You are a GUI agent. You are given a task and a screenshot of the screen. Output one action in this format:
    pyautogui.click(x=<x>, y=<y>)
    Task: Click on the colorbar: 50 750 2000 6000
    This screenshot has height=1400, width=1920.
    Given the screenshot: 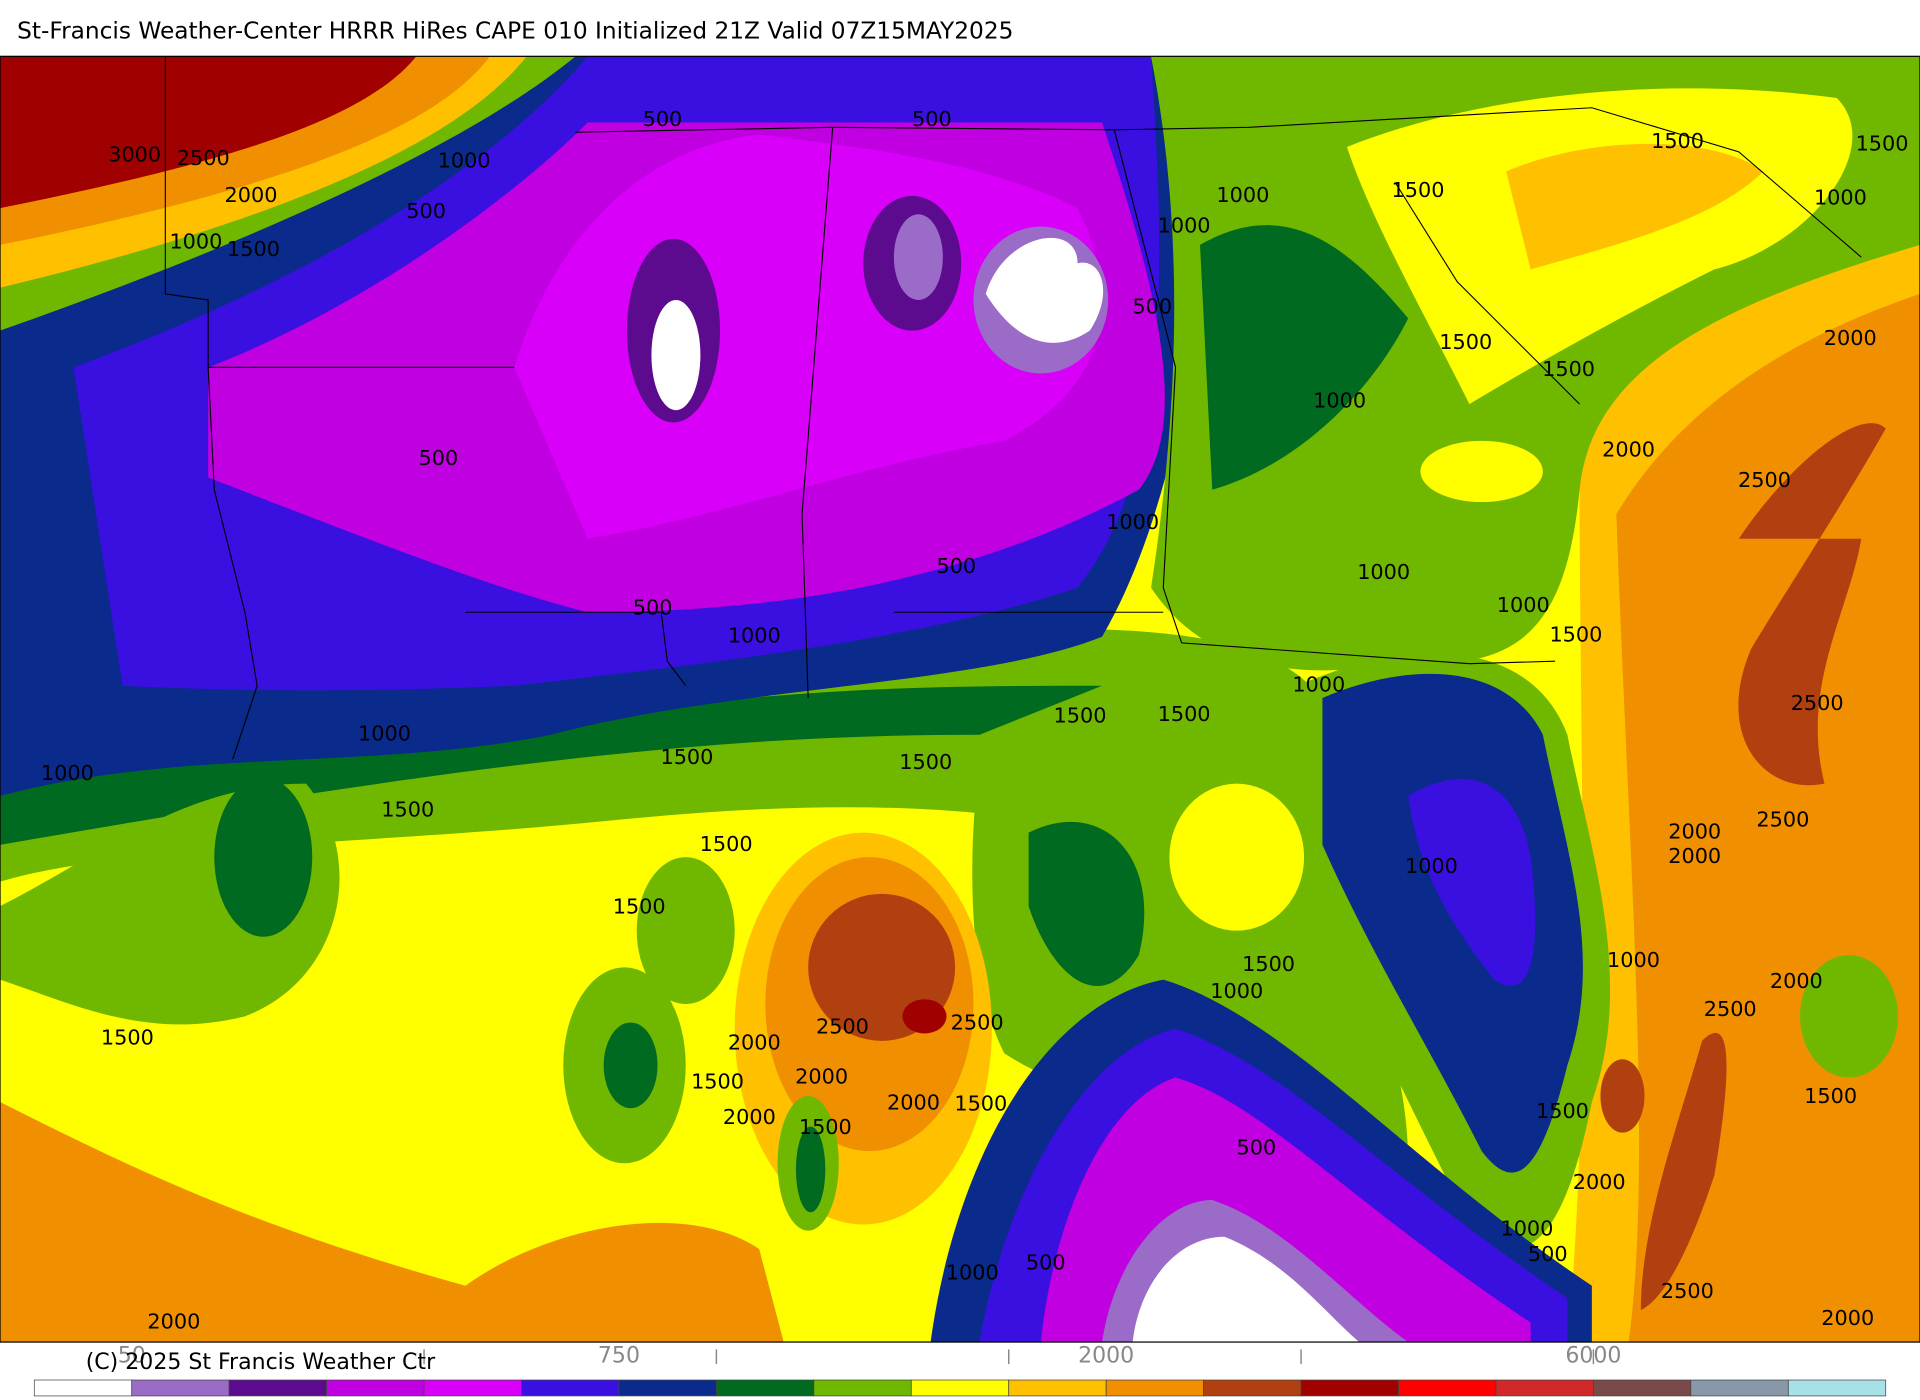 What is the action you would take?
    pyautogui.click(x=960, y=1370)
    